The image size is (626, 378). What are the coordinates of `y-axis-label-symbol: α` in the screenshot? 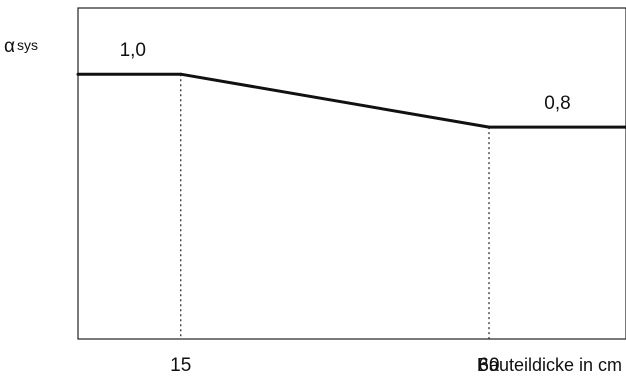 It's located at (9, 46).